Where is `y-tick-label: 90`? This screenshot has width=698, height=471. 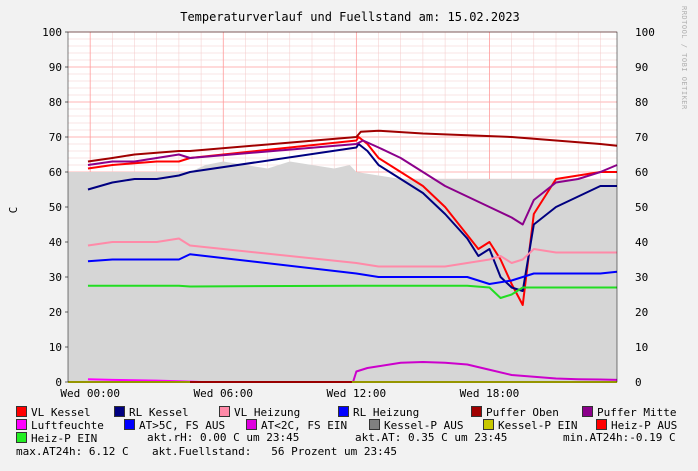 y-tick-label: 90 is located at coordinates (55, 67).